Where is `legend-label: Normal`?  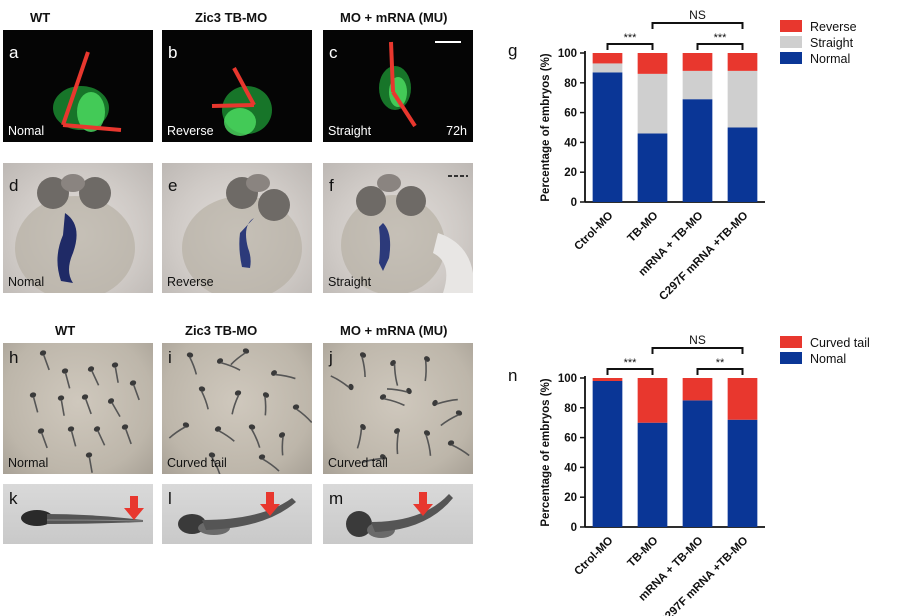
legend-label: Normal is located at coordinates (830, 59).